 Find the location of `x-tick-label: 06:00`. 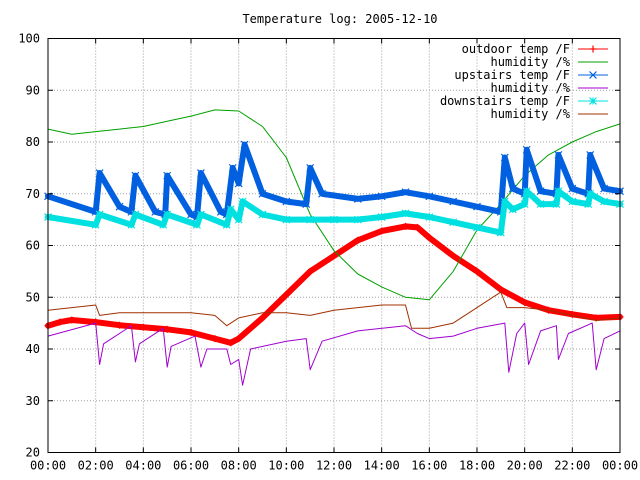

x-tick-label: 06:00 is located at coordinates (191, 466).